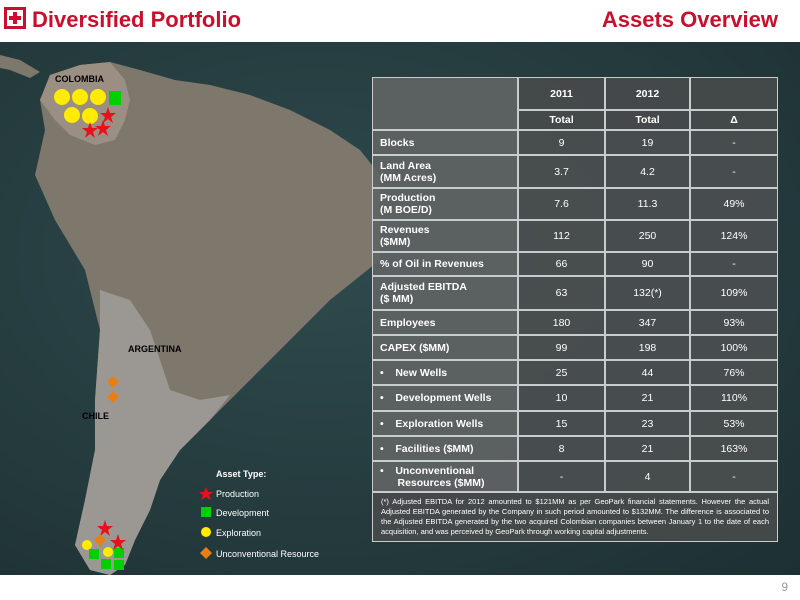  Describe the element at coordinates (445, 171) in the screenshot. I see `row-label: Land Area (MM Acres)` at that location.